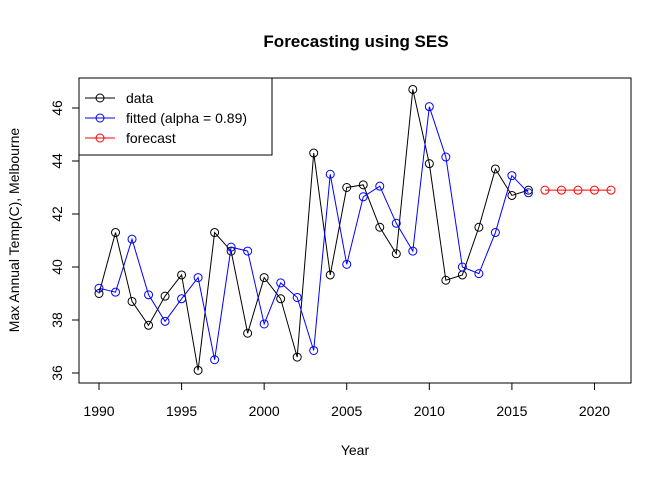 The height and width of the screenshot is (480, 672). I want to click on legend-marker-data, so click(100, 98).